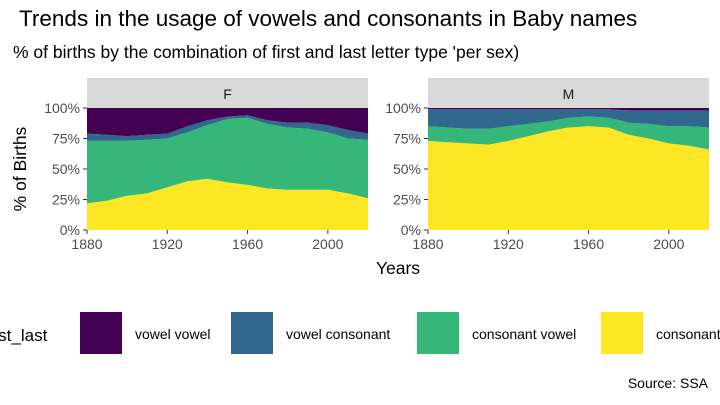 This screenshot has height=405, width=720. I want to click on area-series-group-f, so click(227, 169).